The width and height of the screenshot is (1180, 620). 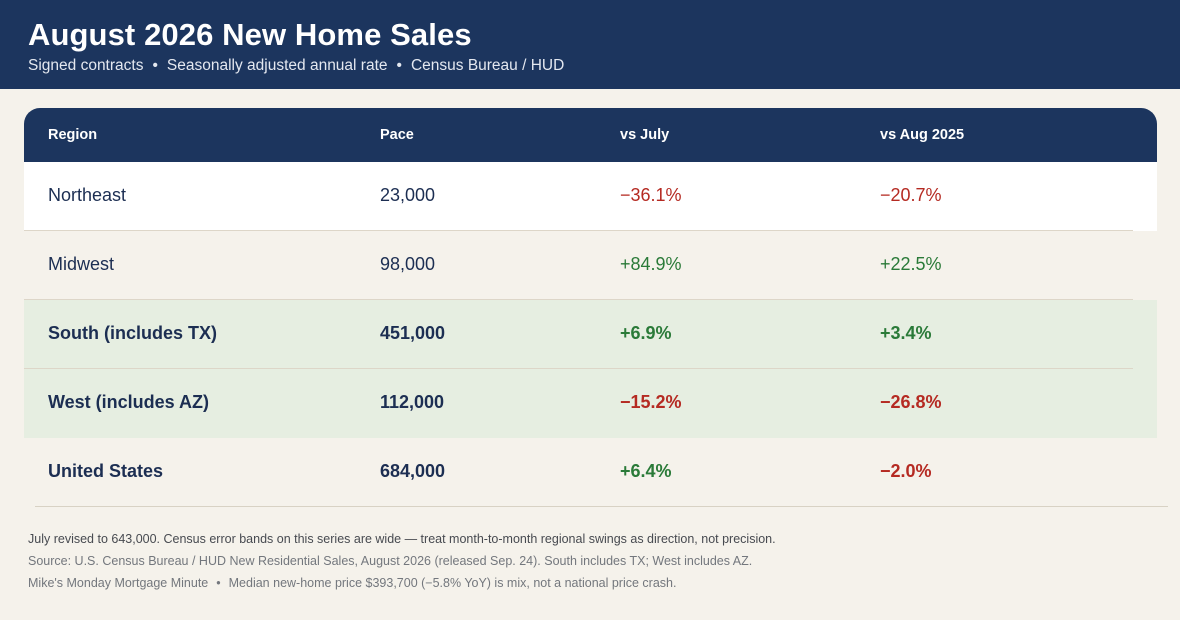 What do you see at coordinates (106, 471) in the screenshot?
I see `region-cell: United States` at bounding box center [106, 471].